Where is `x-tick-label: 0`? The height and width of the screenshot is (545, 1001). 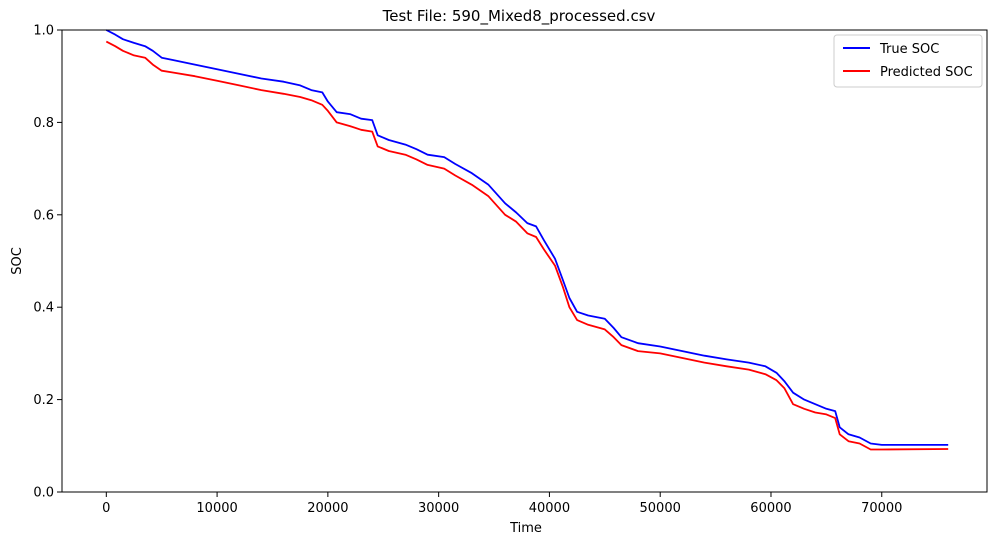
x-tick-label: 0 is located at coordinates (106, 508).